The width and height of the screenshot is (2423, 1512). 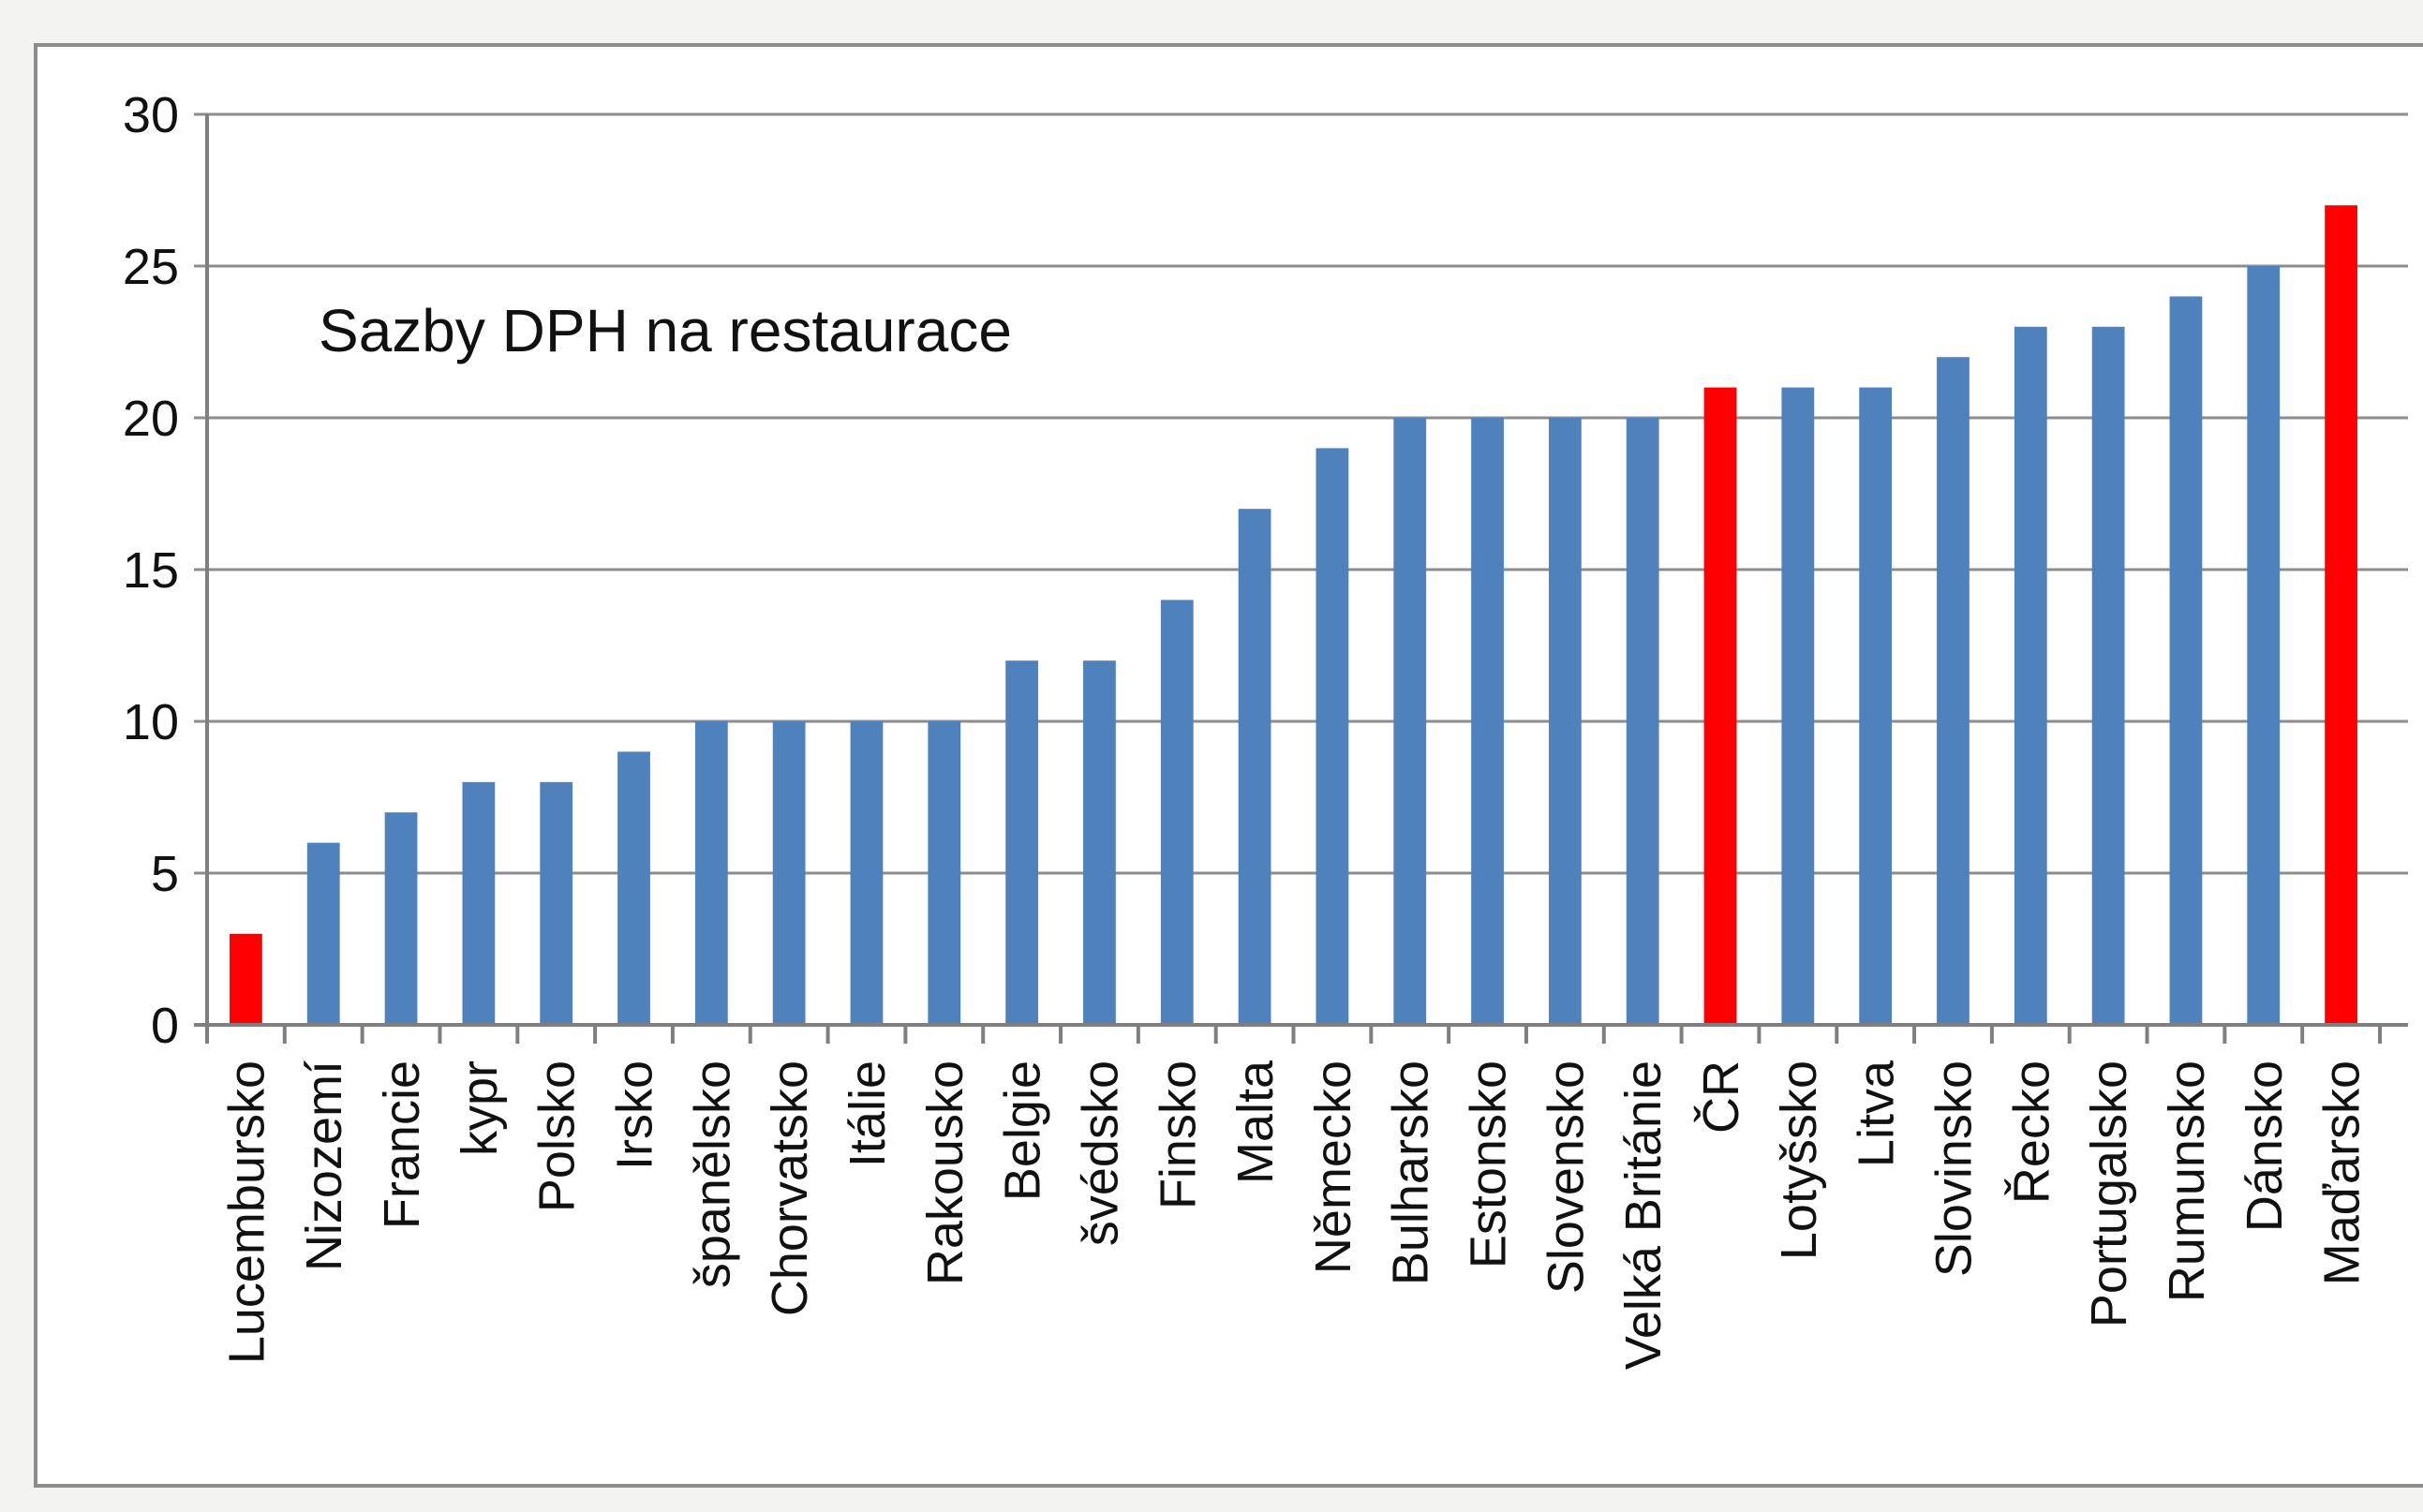 What do you see at coordinates (557, 1136) in the screenshot?
I see `x-category-label: Polsko` at bounding box center [557, 1136].